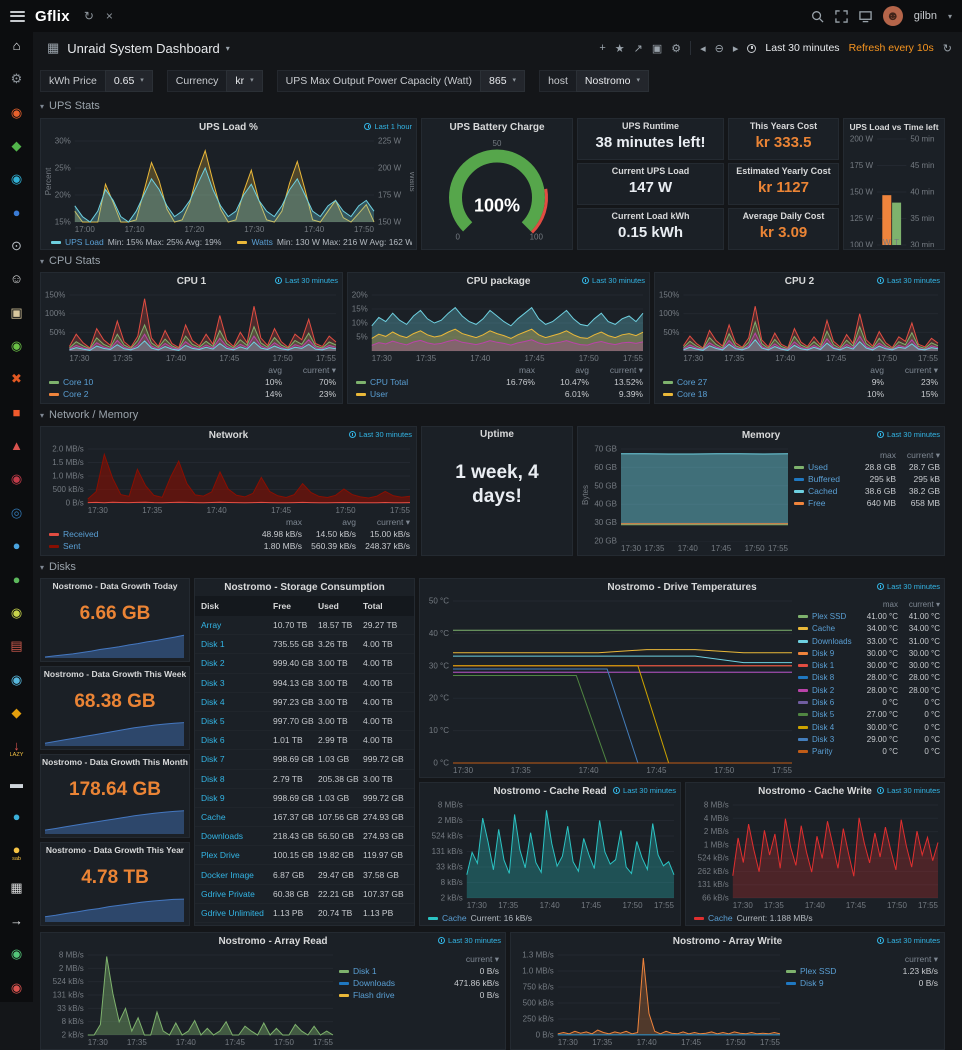  I want to click on panel-title: Nostromo - Array Write, so click(727, 941).